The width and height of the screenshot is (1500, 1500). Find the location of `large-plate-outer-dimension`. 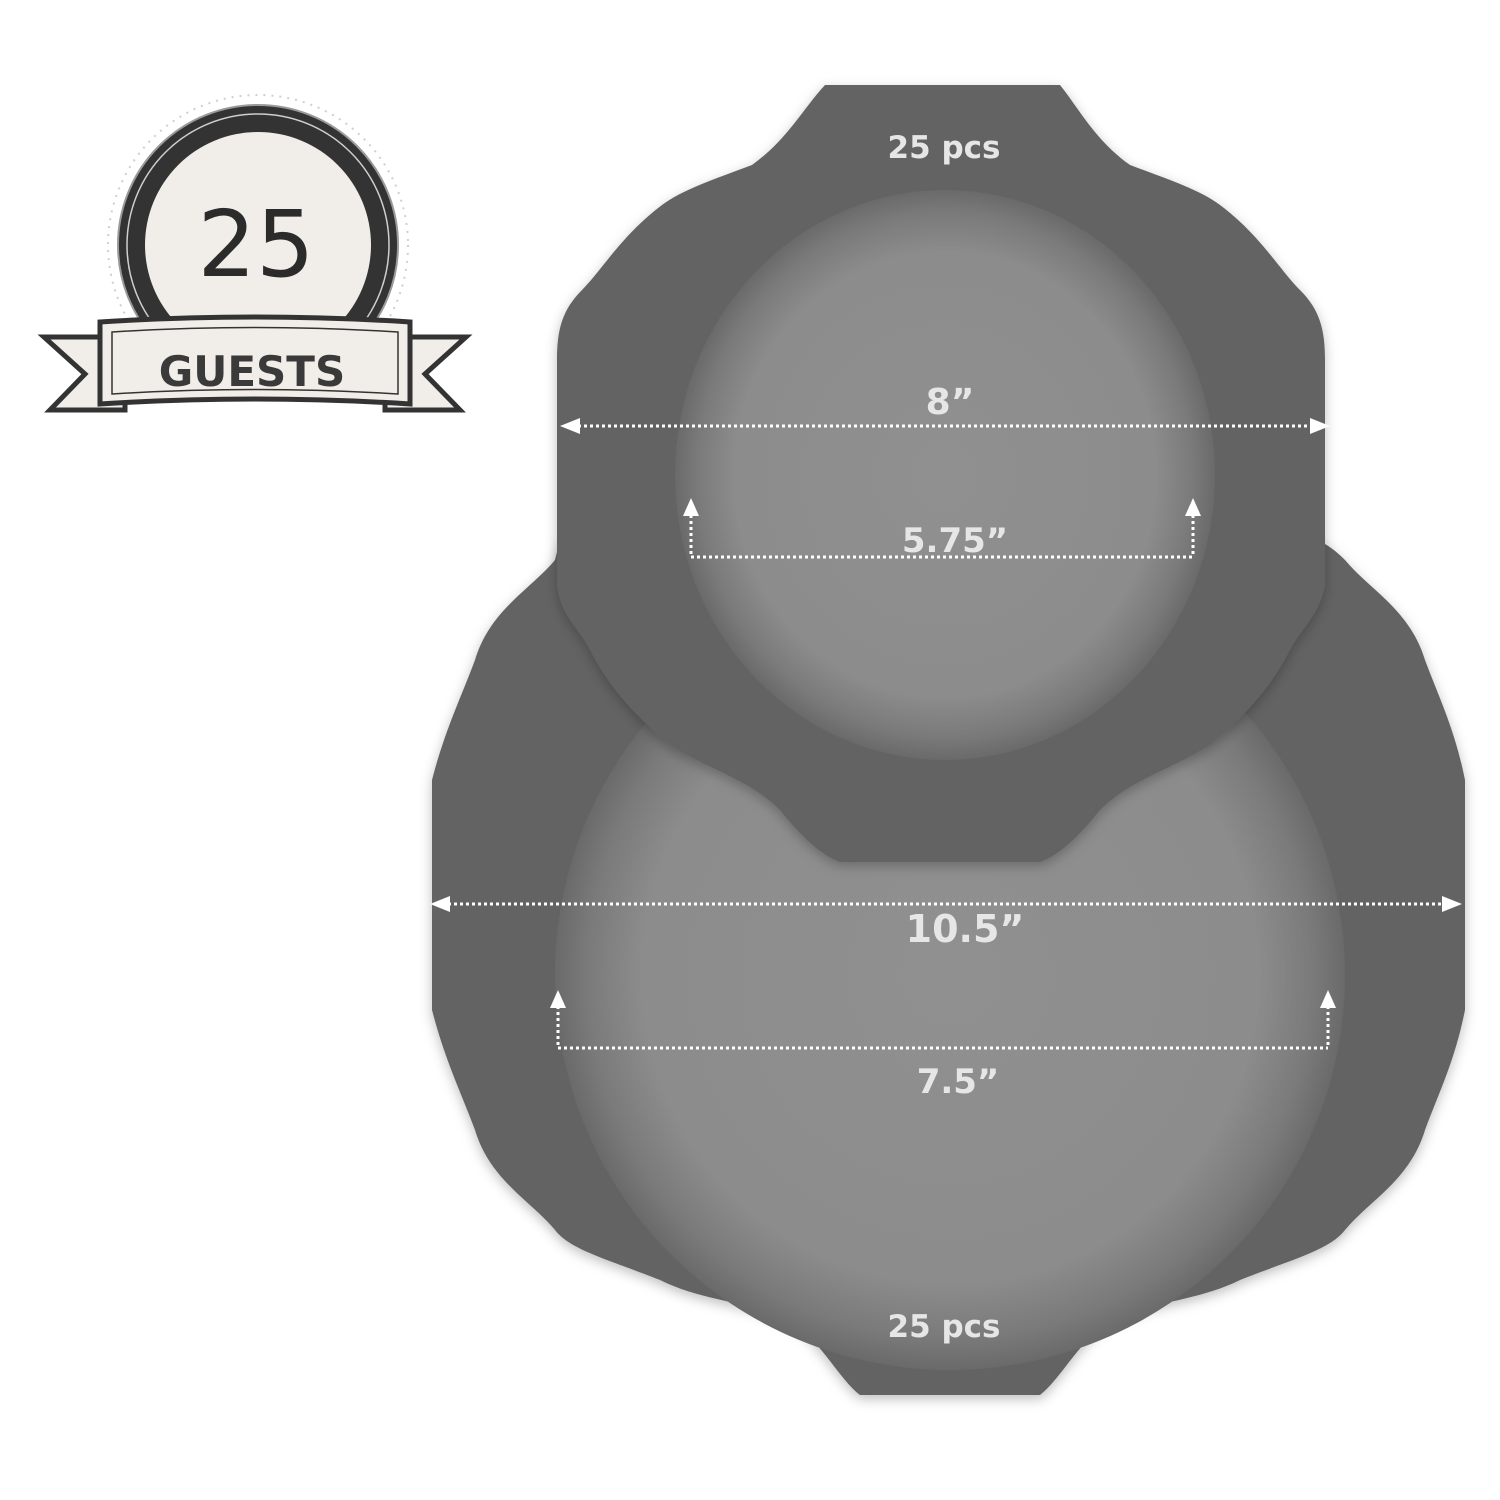

large-plate-outer-dimension is located at coordinates (946, 904).